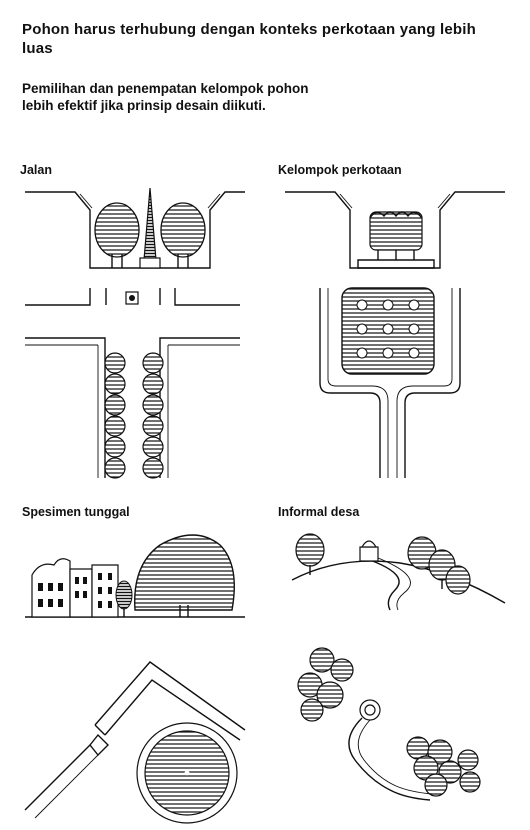  What do you see at coordinates (319, 512) in the screenshot?
I see `informal-village-panel-label: Informal desa` at bounding box center [319, 512].